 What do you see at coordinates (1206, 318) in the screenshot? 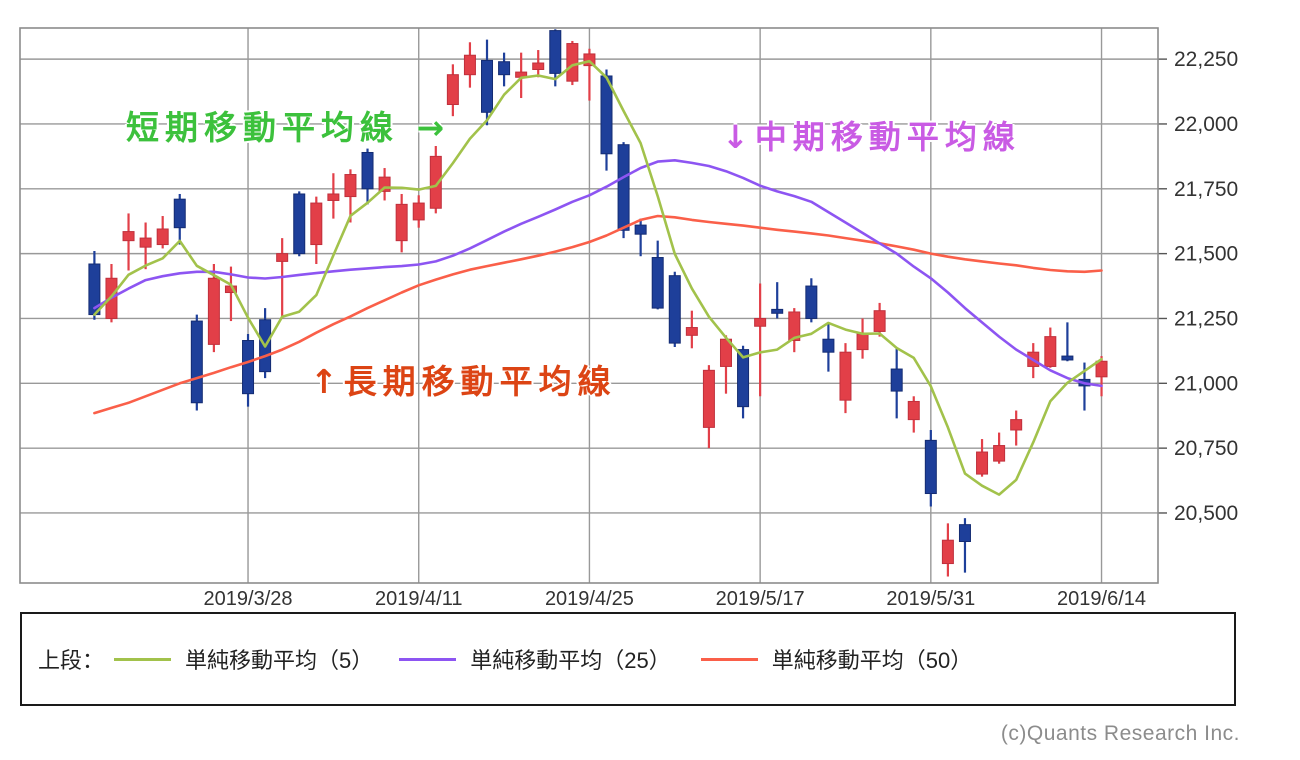
I see `y-tick-label: 21,250` at bounding box center [1206, 318].